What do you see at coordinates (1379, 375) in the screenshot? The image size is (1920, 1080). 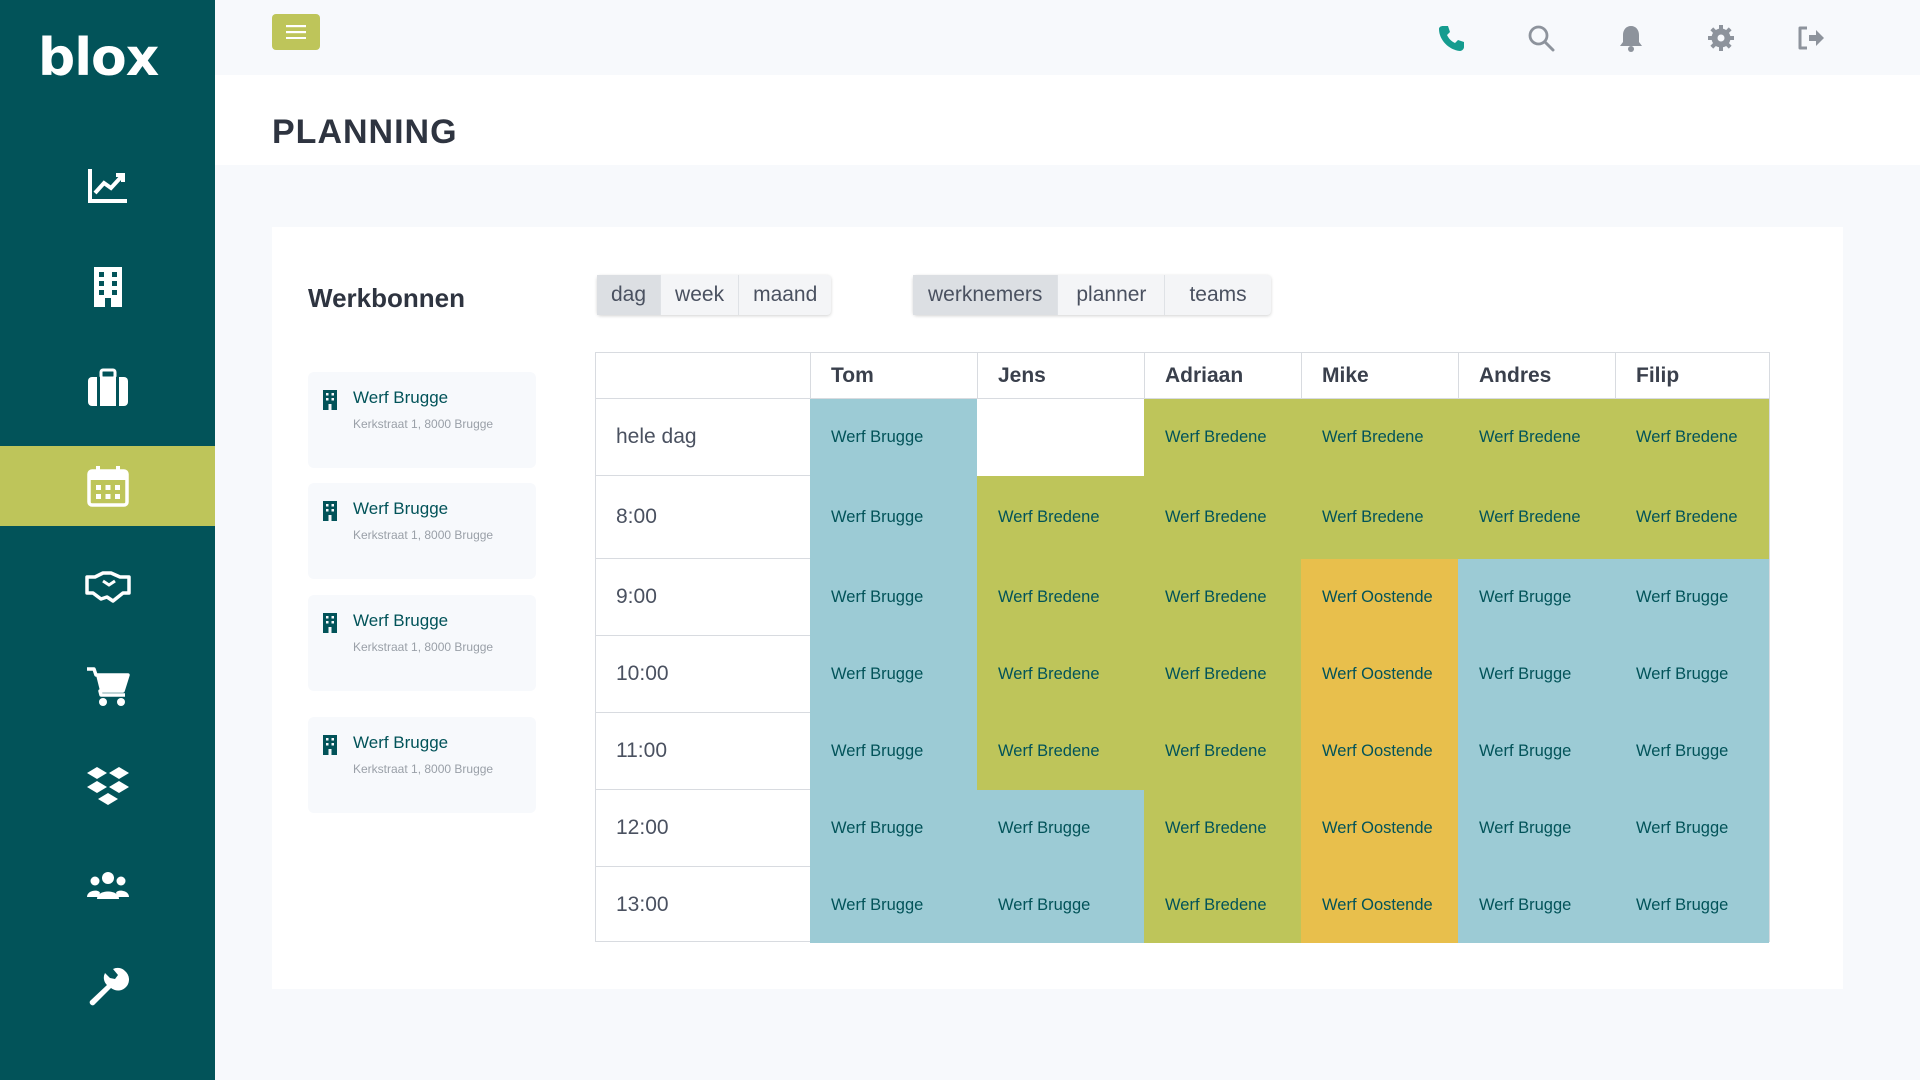 I see `column-header-mike: Mike` at bounding box center [1379, 375].